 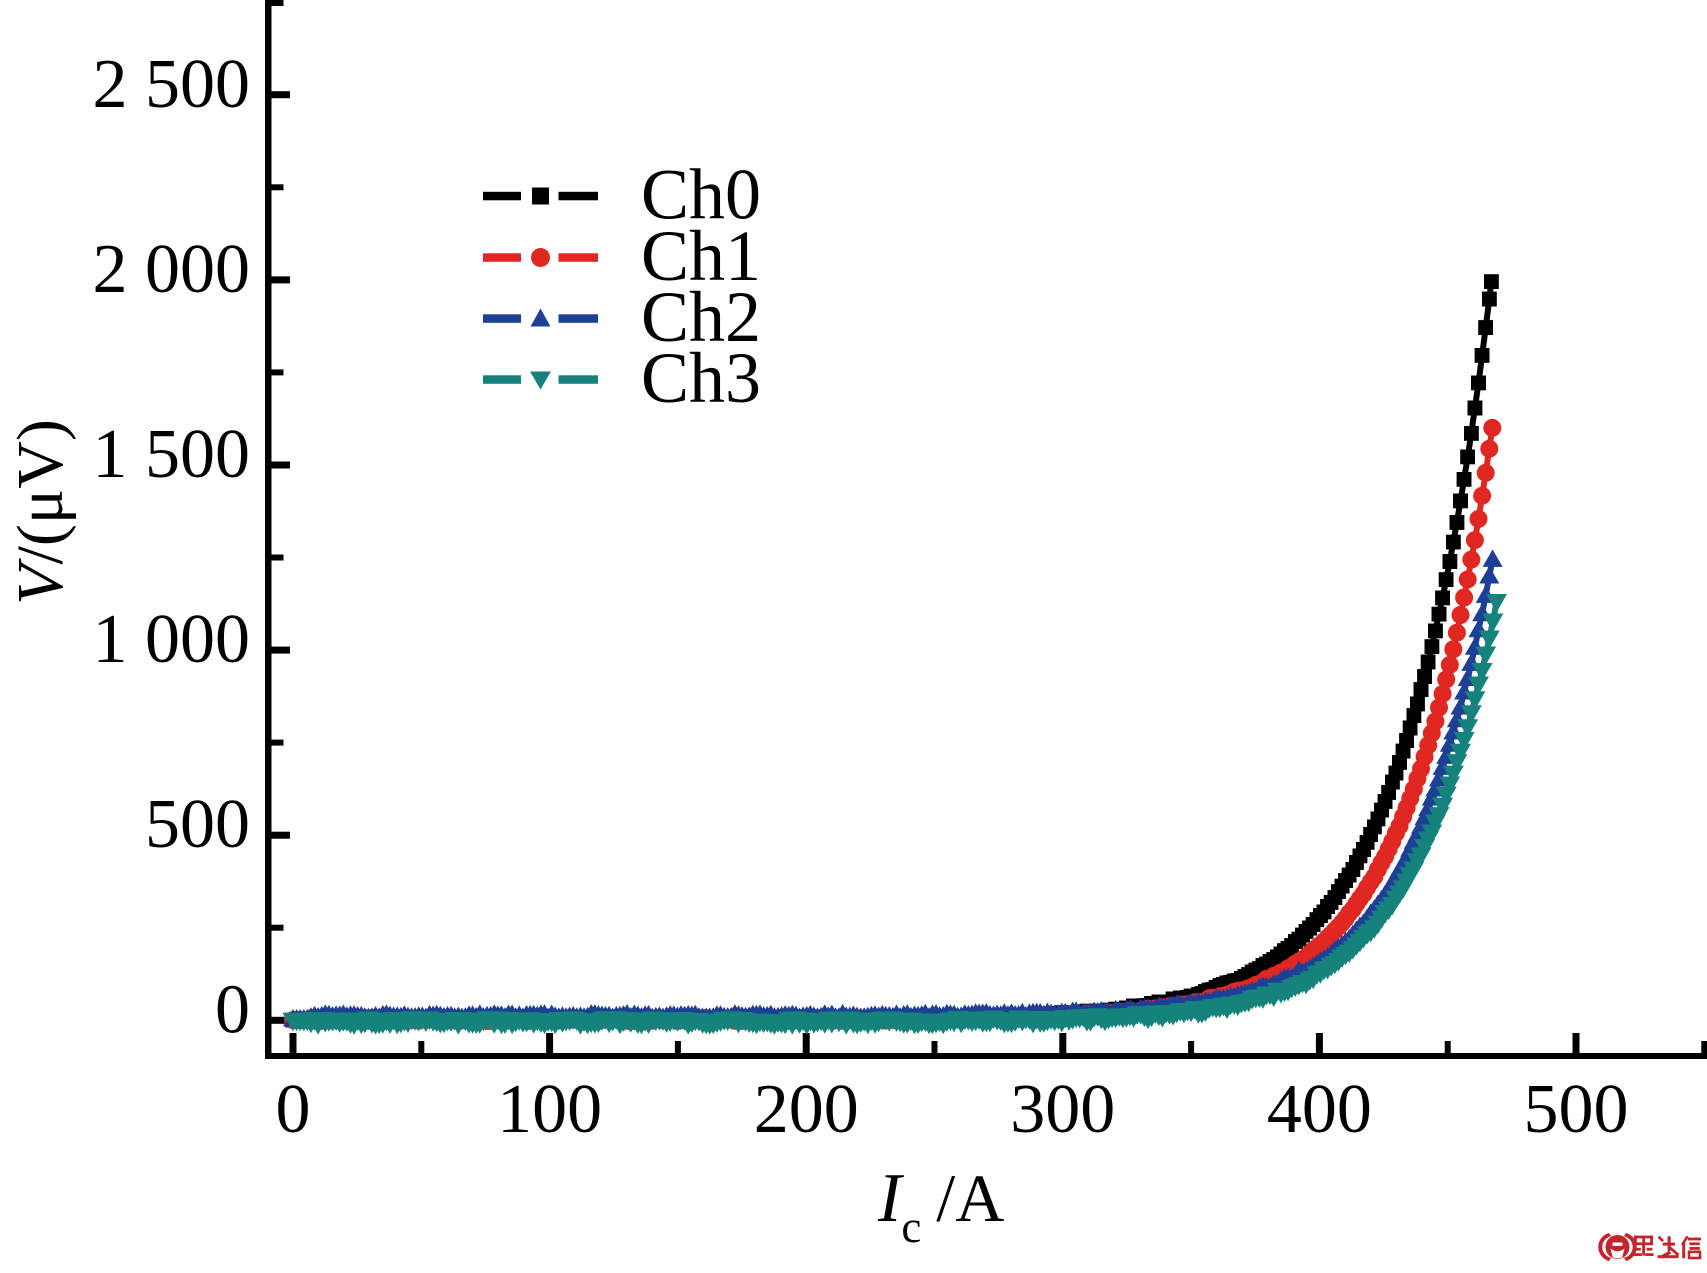 I want to click on svg-text: V/(μV), so click(x=40, y=512).